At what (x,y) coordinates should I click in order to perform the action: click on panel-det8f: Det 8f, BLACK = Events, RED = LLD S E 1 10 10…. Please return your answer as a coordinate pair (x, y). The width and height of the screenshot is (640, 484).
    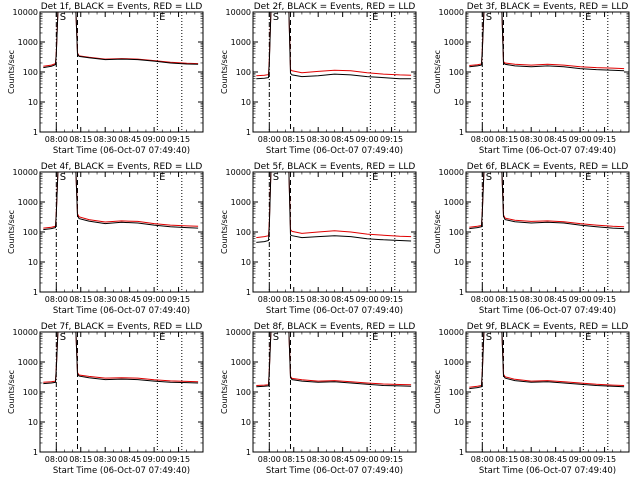
    Looking at the image, I should click on (319, 400).